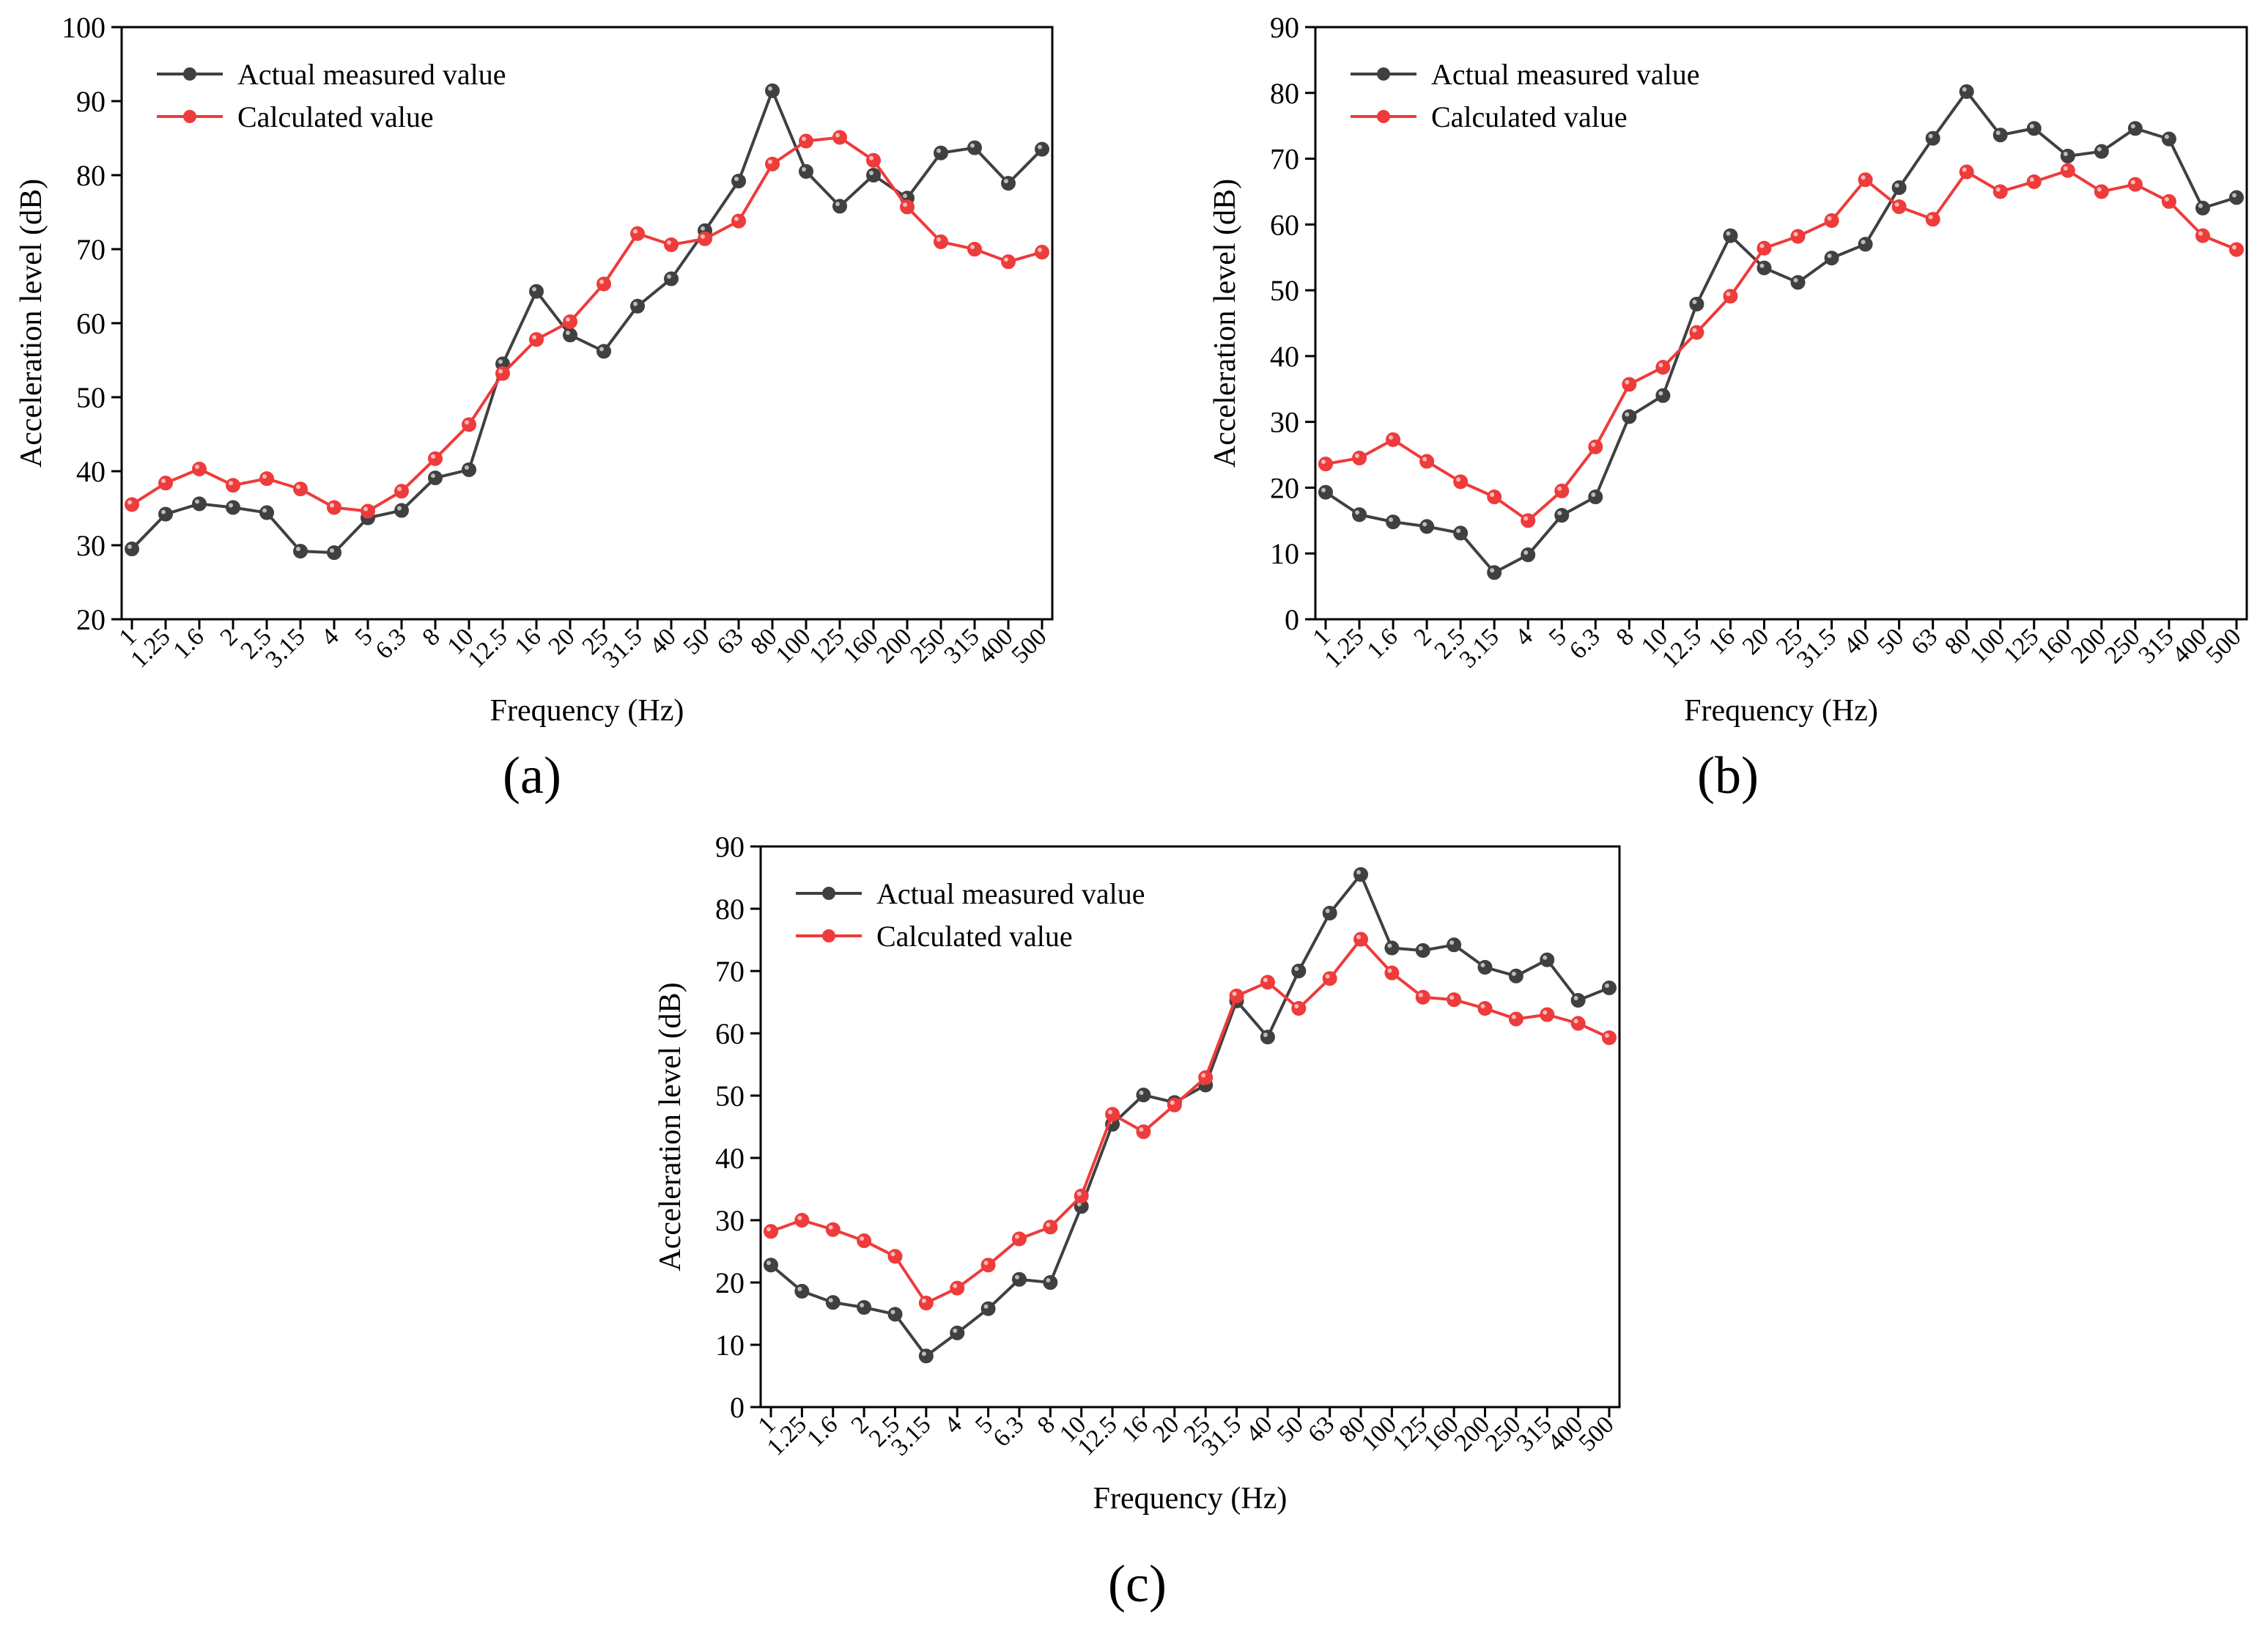  Describe the element at coordinates (1284, 553) in the screenshot. I see `y-tick-label: 10` at that location.